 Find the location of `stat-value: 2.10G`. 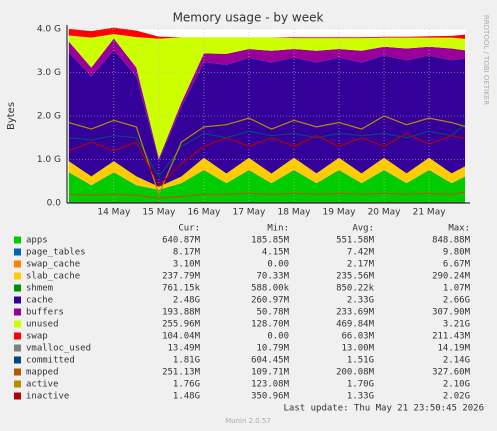

stat-value: 2.10G is located at coordinates (456, 385).